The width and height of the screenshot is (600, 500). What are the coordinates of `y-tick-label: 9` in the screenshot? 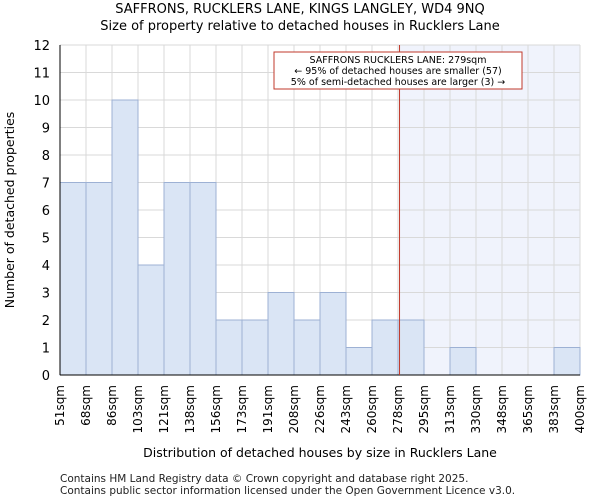 It's located at (46, 129).